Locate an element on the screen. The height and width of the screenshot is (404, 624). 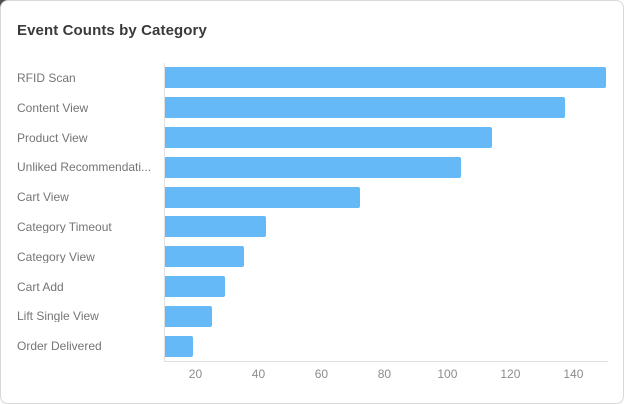
category-label: RFID Scan is located at coordinates (46, 77).